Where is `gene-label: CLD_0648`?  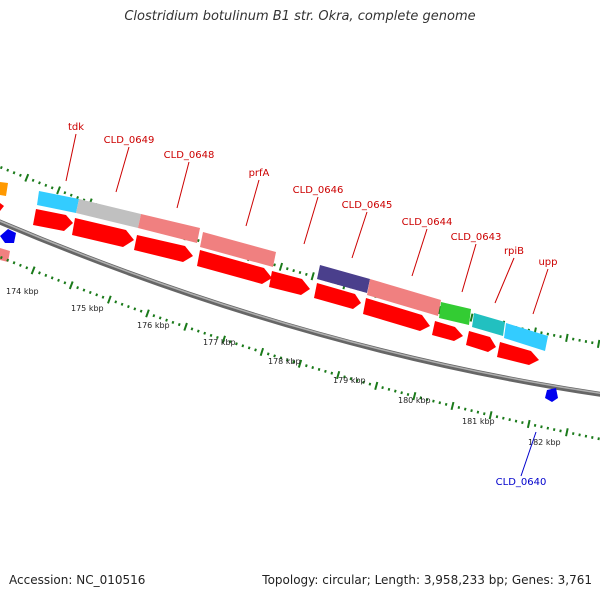
gene-label: CLD_0648 is located at coordinates (189, 155).